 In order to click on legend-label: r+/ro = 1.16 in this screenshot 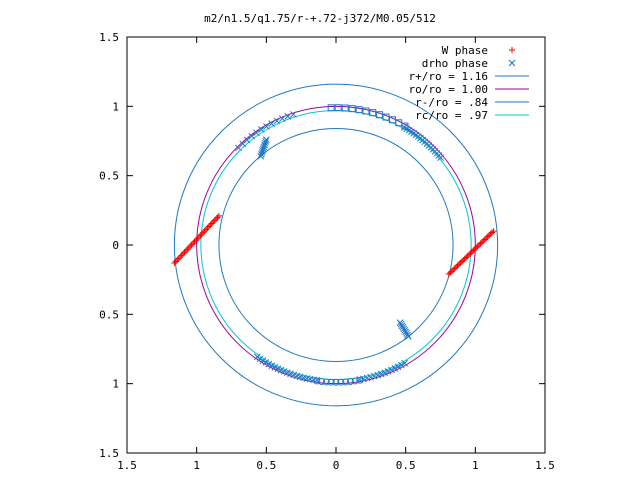, I will do `click(448, 76)`.